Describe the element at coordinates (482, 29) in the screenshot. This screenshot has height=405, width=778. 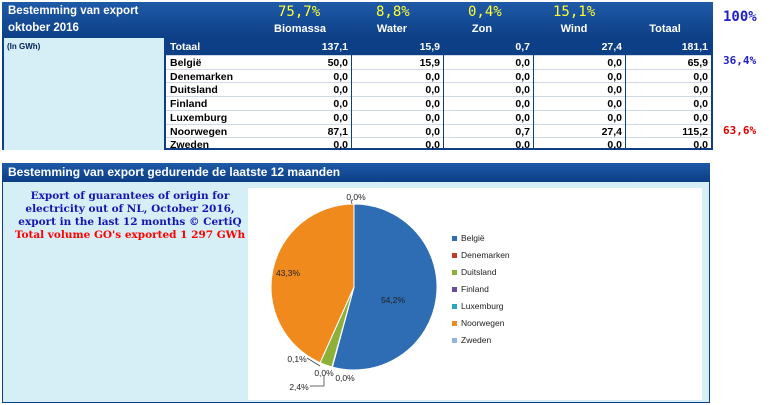
I see `col-zon: Zon` at that location.